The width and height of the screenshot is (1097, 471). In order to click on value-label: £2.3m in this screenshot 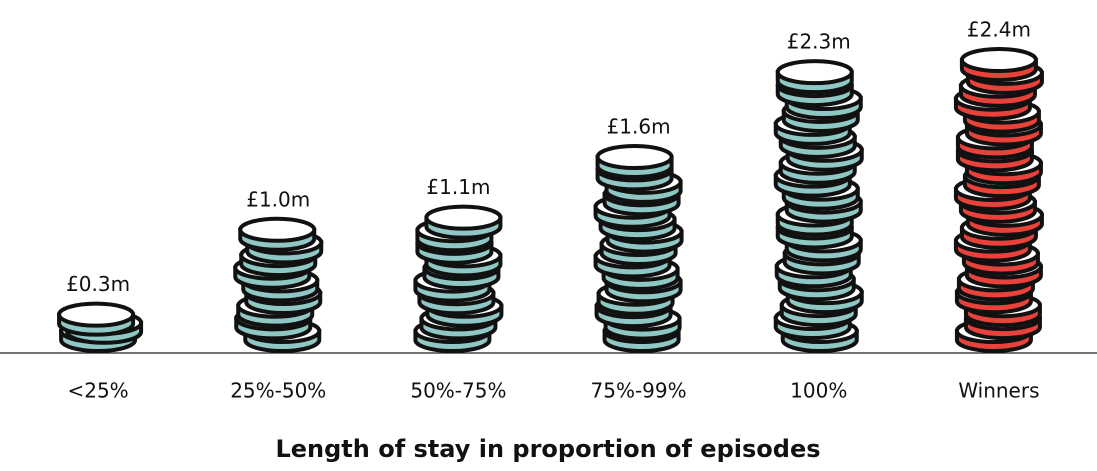, I will do `click(819, 42)`.